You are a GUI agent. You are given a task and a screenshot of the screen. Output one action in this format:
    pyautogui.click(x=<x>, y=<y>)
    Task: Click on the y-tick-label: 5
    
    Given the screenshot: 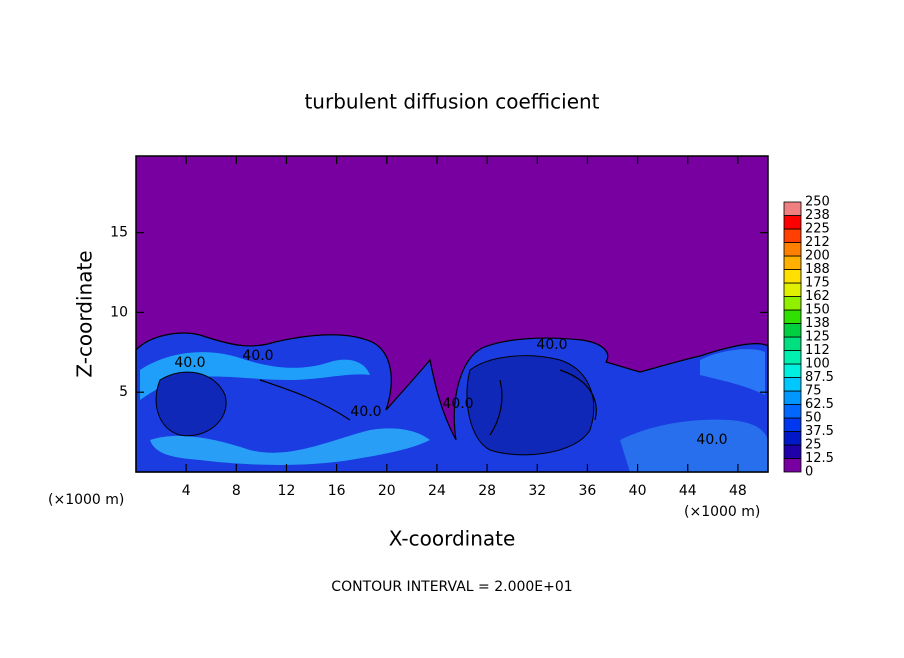 What is the action you would take?
    pyautogui.click(x=123, y=392)
    